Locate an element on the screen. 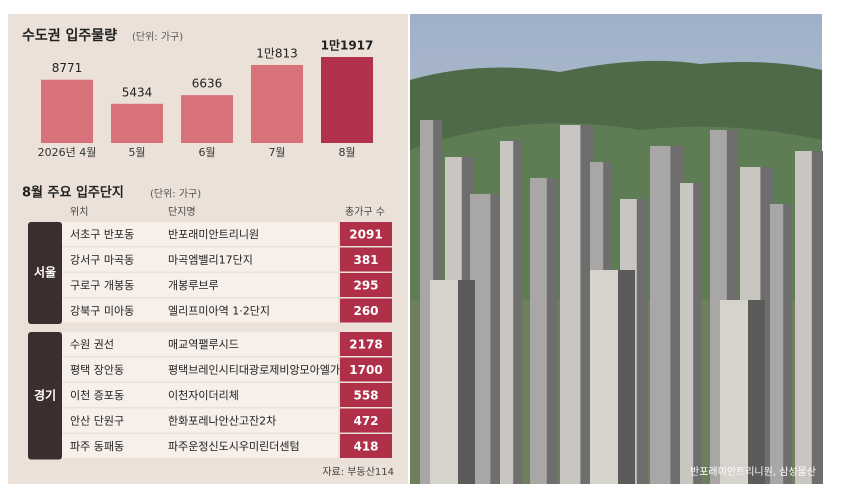  x-tick-label: 8월 is located at coordinates (346, 152).